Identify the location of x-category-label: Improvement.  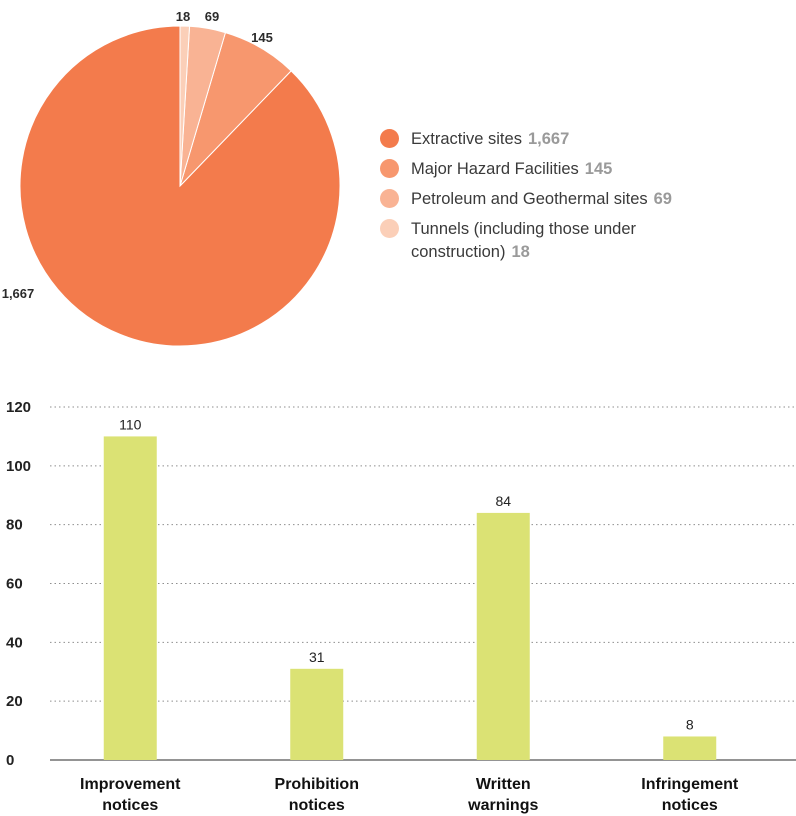
(130, 784).